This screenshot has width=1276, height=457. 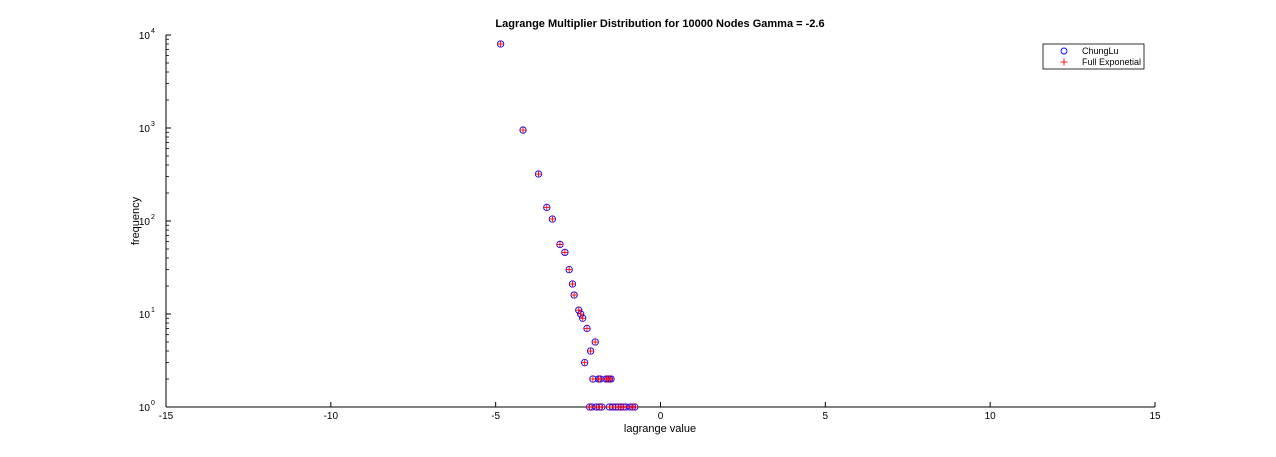 I want to click on legend-circle-marker, so click(x=1064, y=51).